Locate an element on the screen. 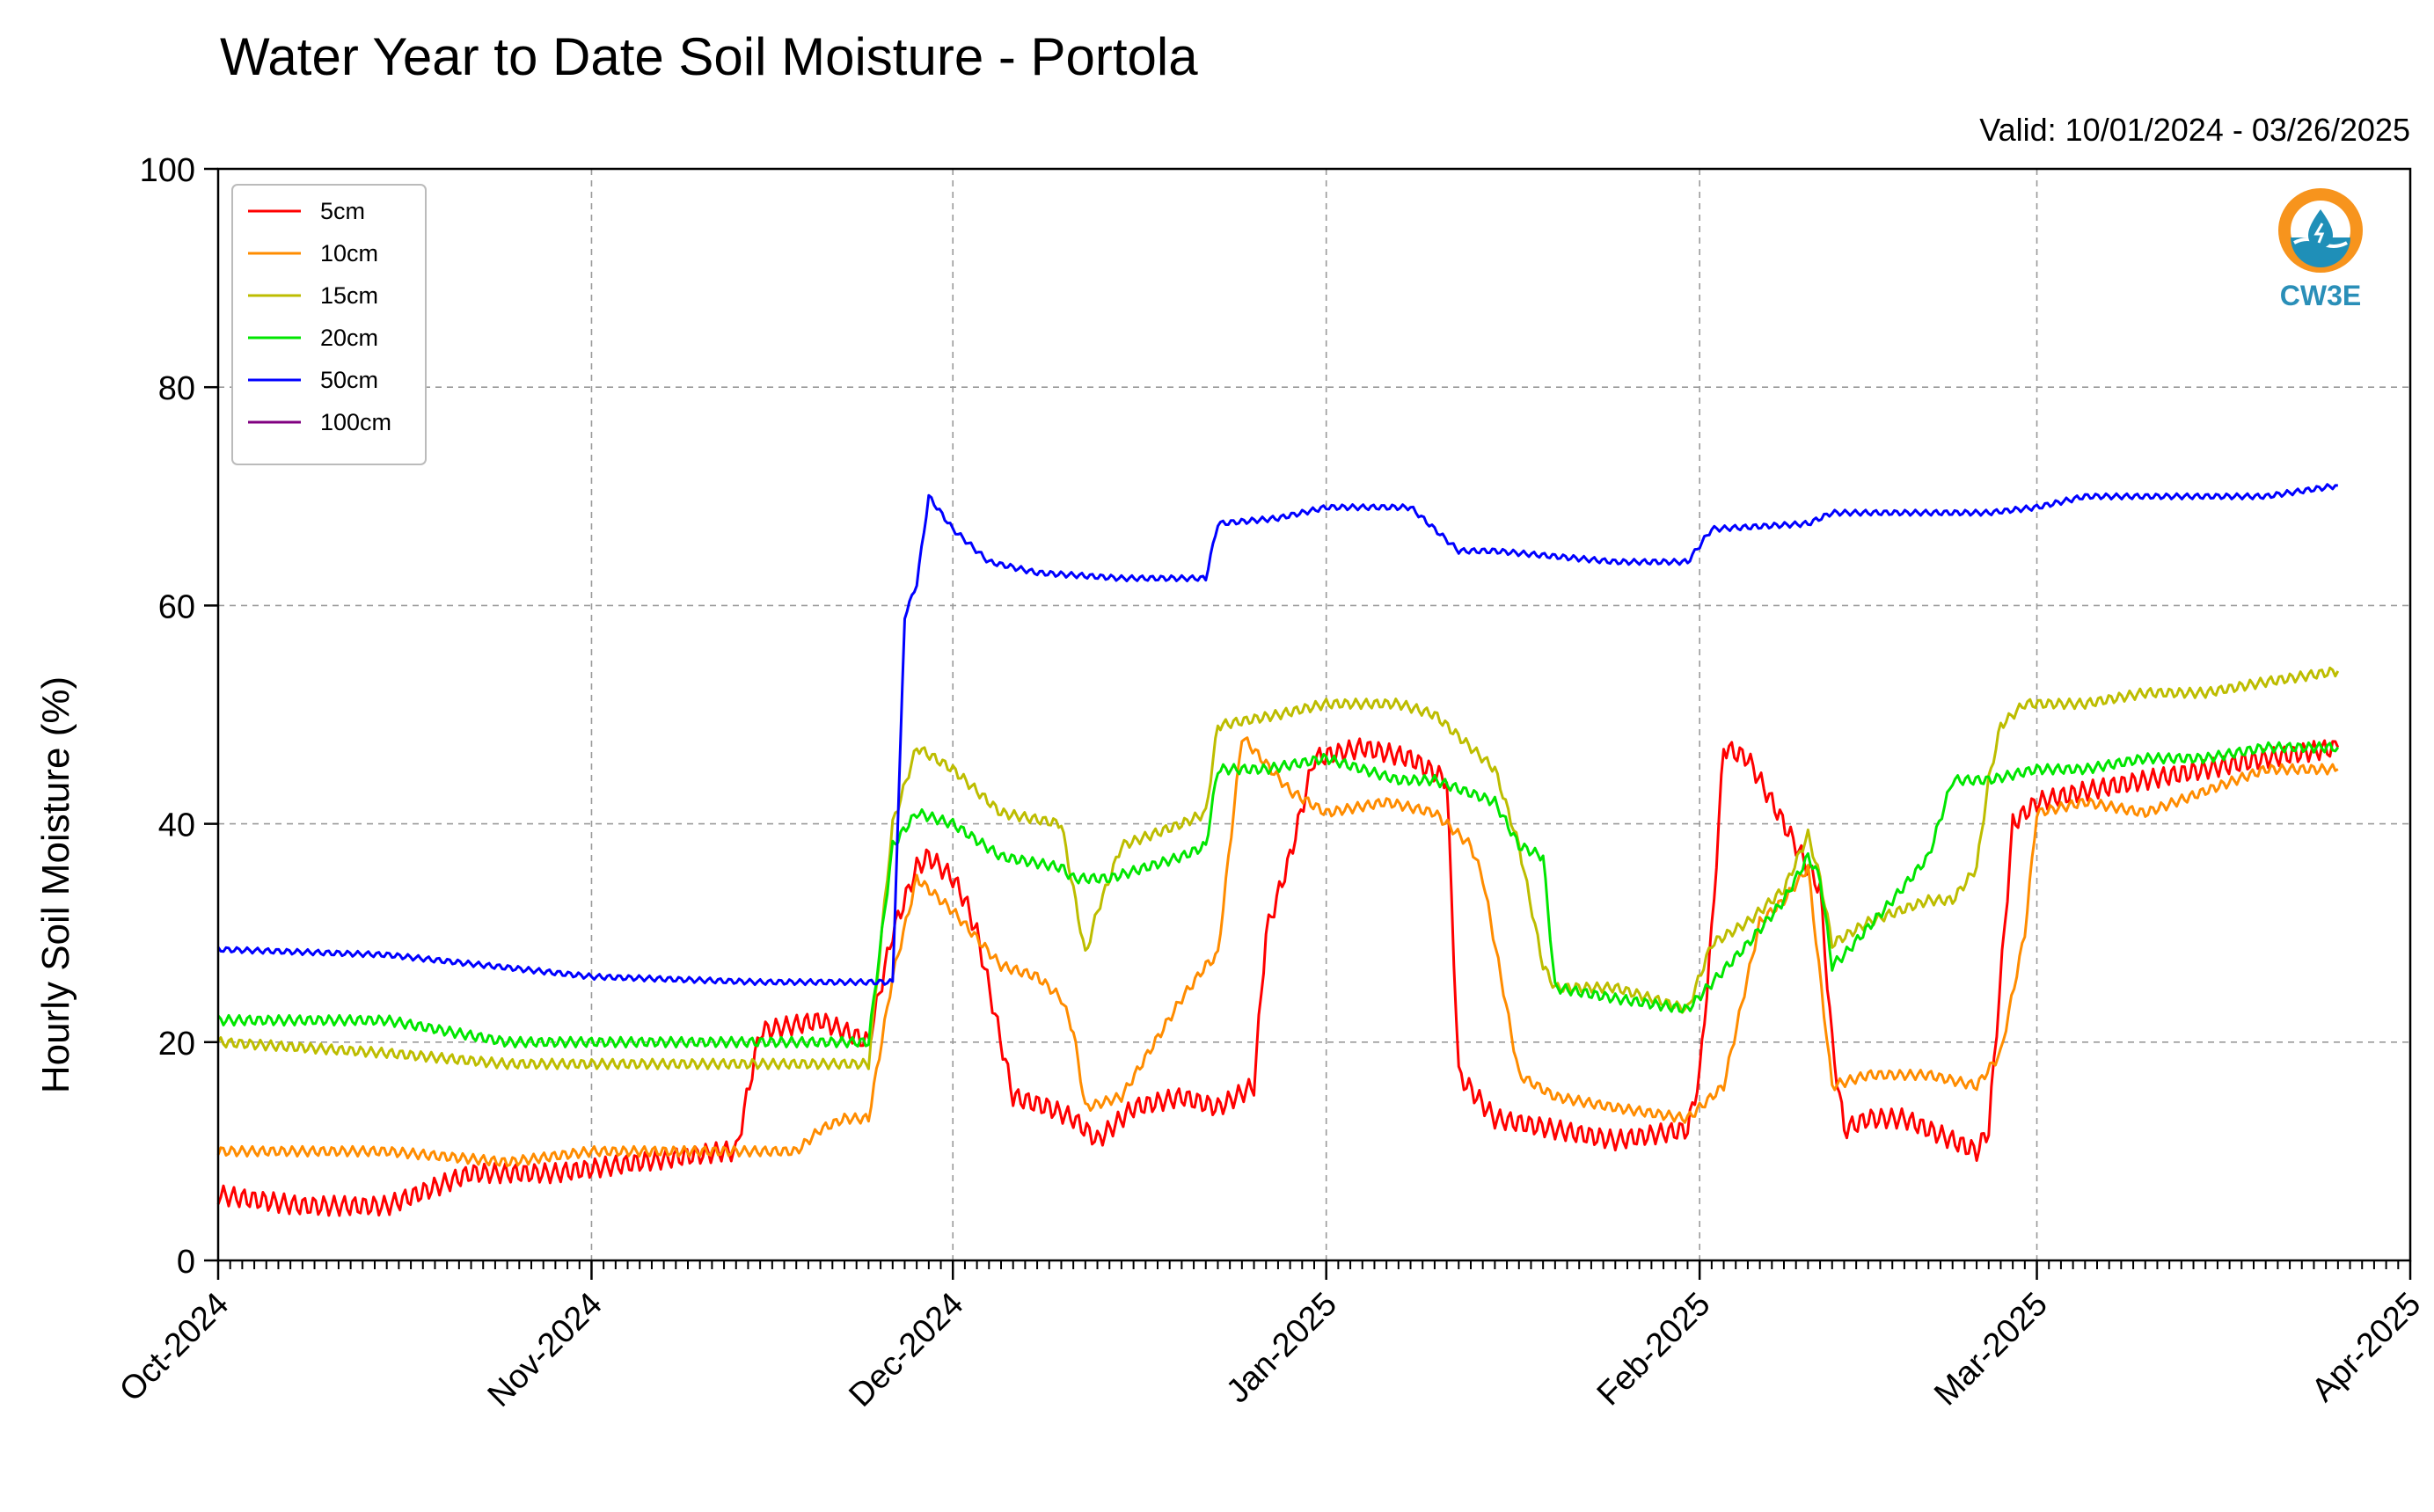  y-tick-label: 80 is located at coordinates (176, 388).